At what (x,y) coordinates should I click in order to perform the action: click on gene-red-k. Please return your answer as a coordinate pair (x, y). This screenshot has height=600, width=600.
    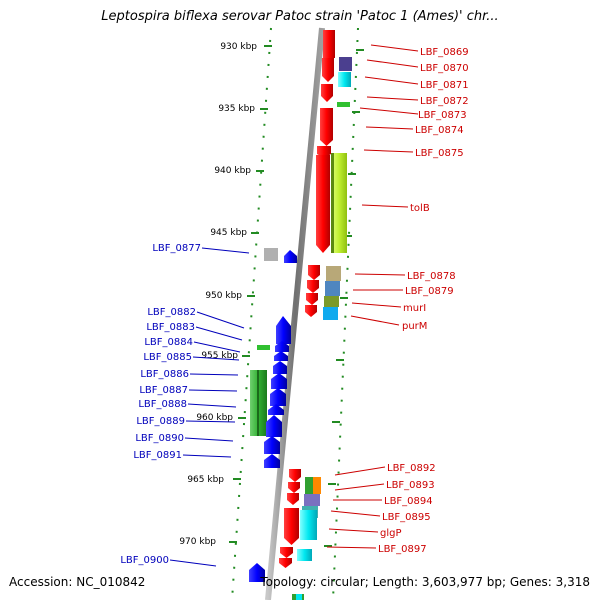
    Looking at the image, I should click on (286, 552).